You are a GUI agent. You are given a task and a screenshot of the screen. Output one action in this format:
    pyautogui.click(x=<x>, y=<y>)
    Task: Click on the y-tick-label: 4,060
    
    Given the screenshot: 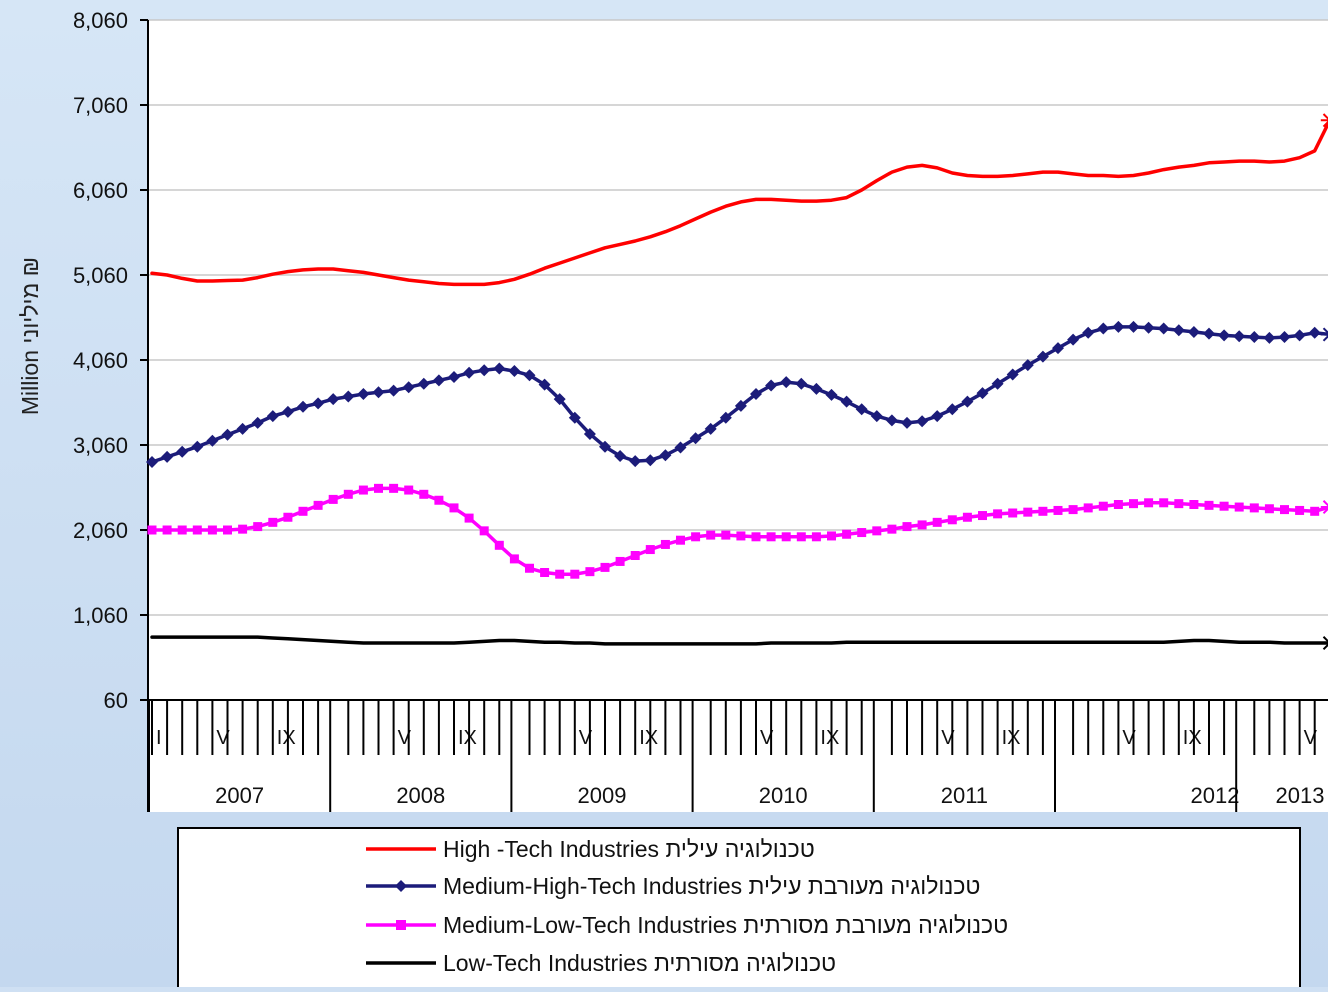 What is the action you would take?
    pyautogui.click(x=100, y=360)
    